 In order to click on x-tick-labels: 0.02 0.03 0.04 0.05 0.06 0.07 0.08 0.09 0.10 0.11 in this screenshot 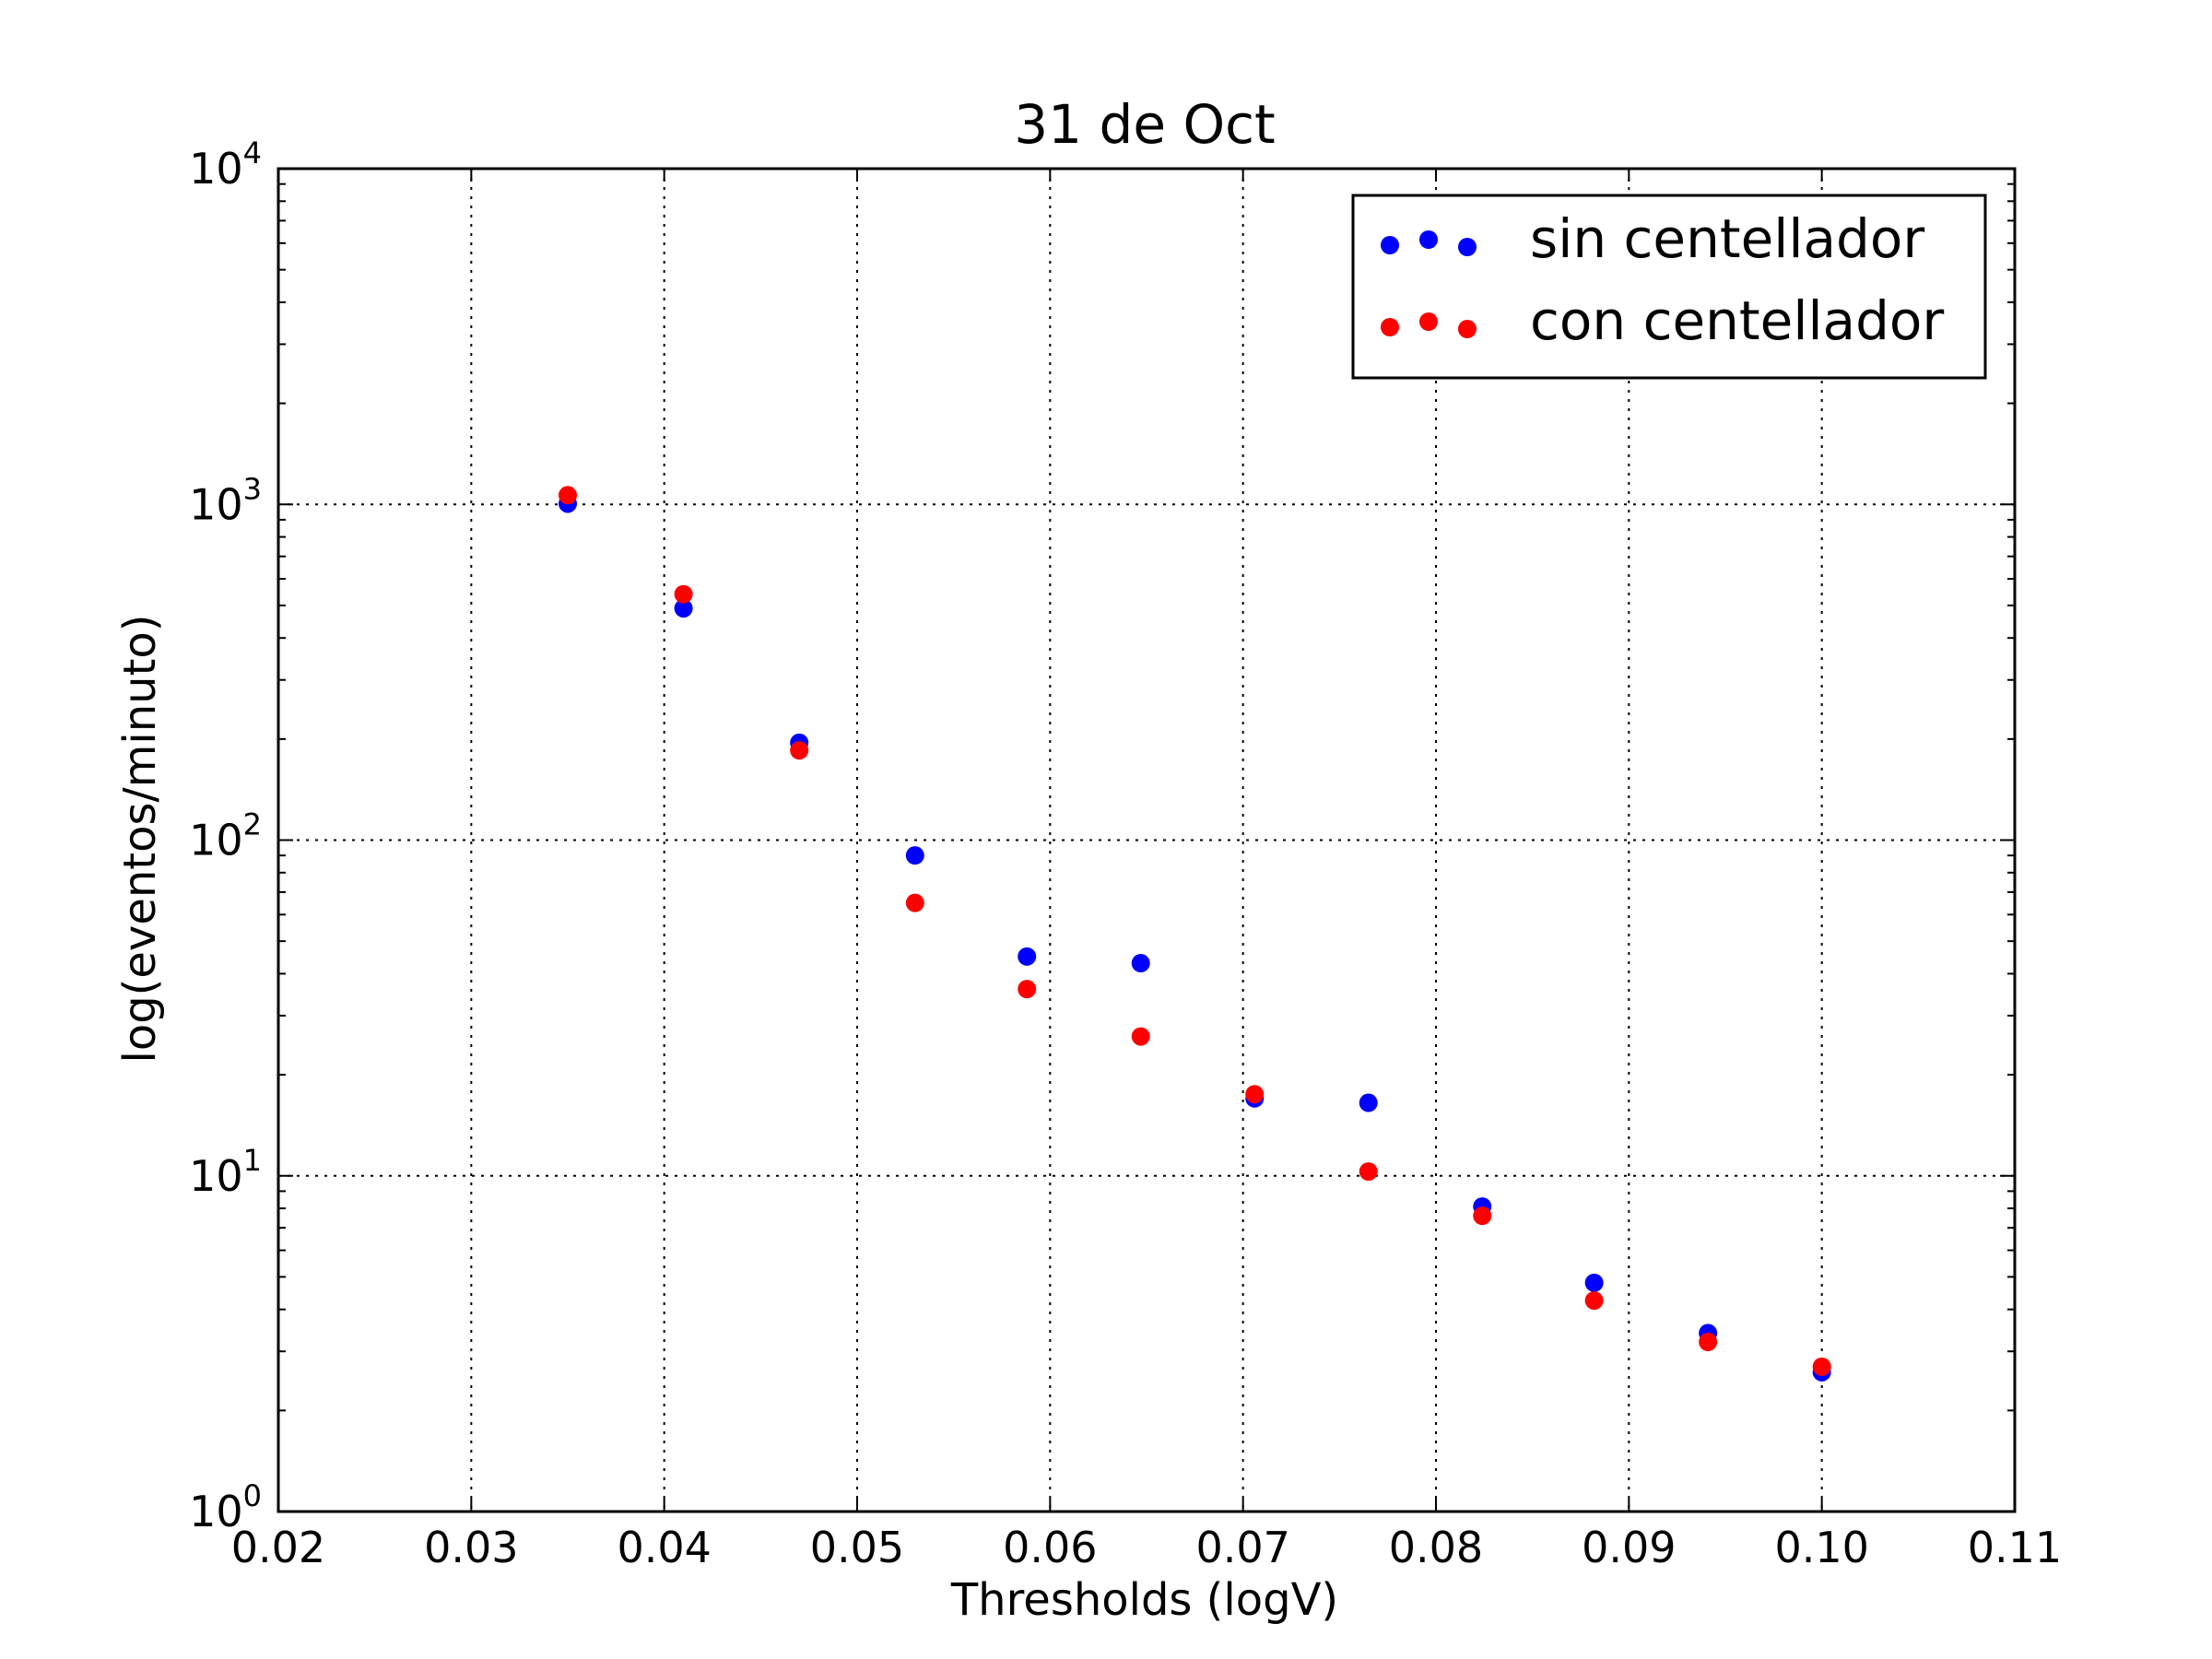, I will do `click(1146, 1547)`.